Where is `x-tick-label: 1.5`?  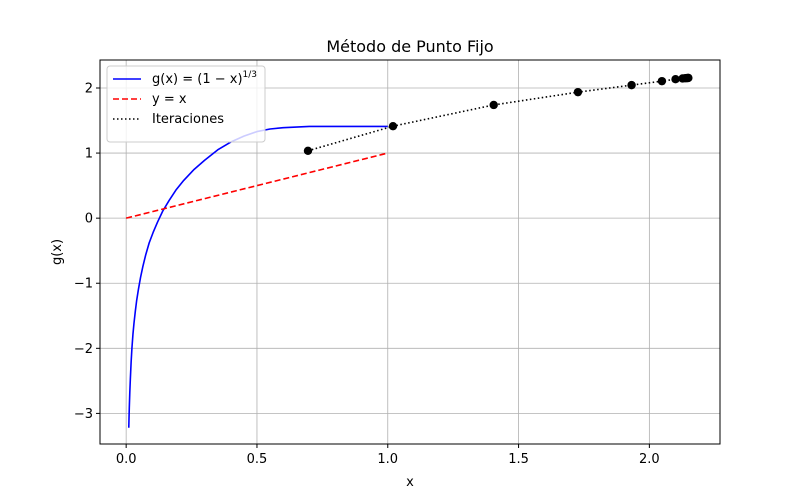
x-tick-label: 1.5 is located at coordinates (518, 459).